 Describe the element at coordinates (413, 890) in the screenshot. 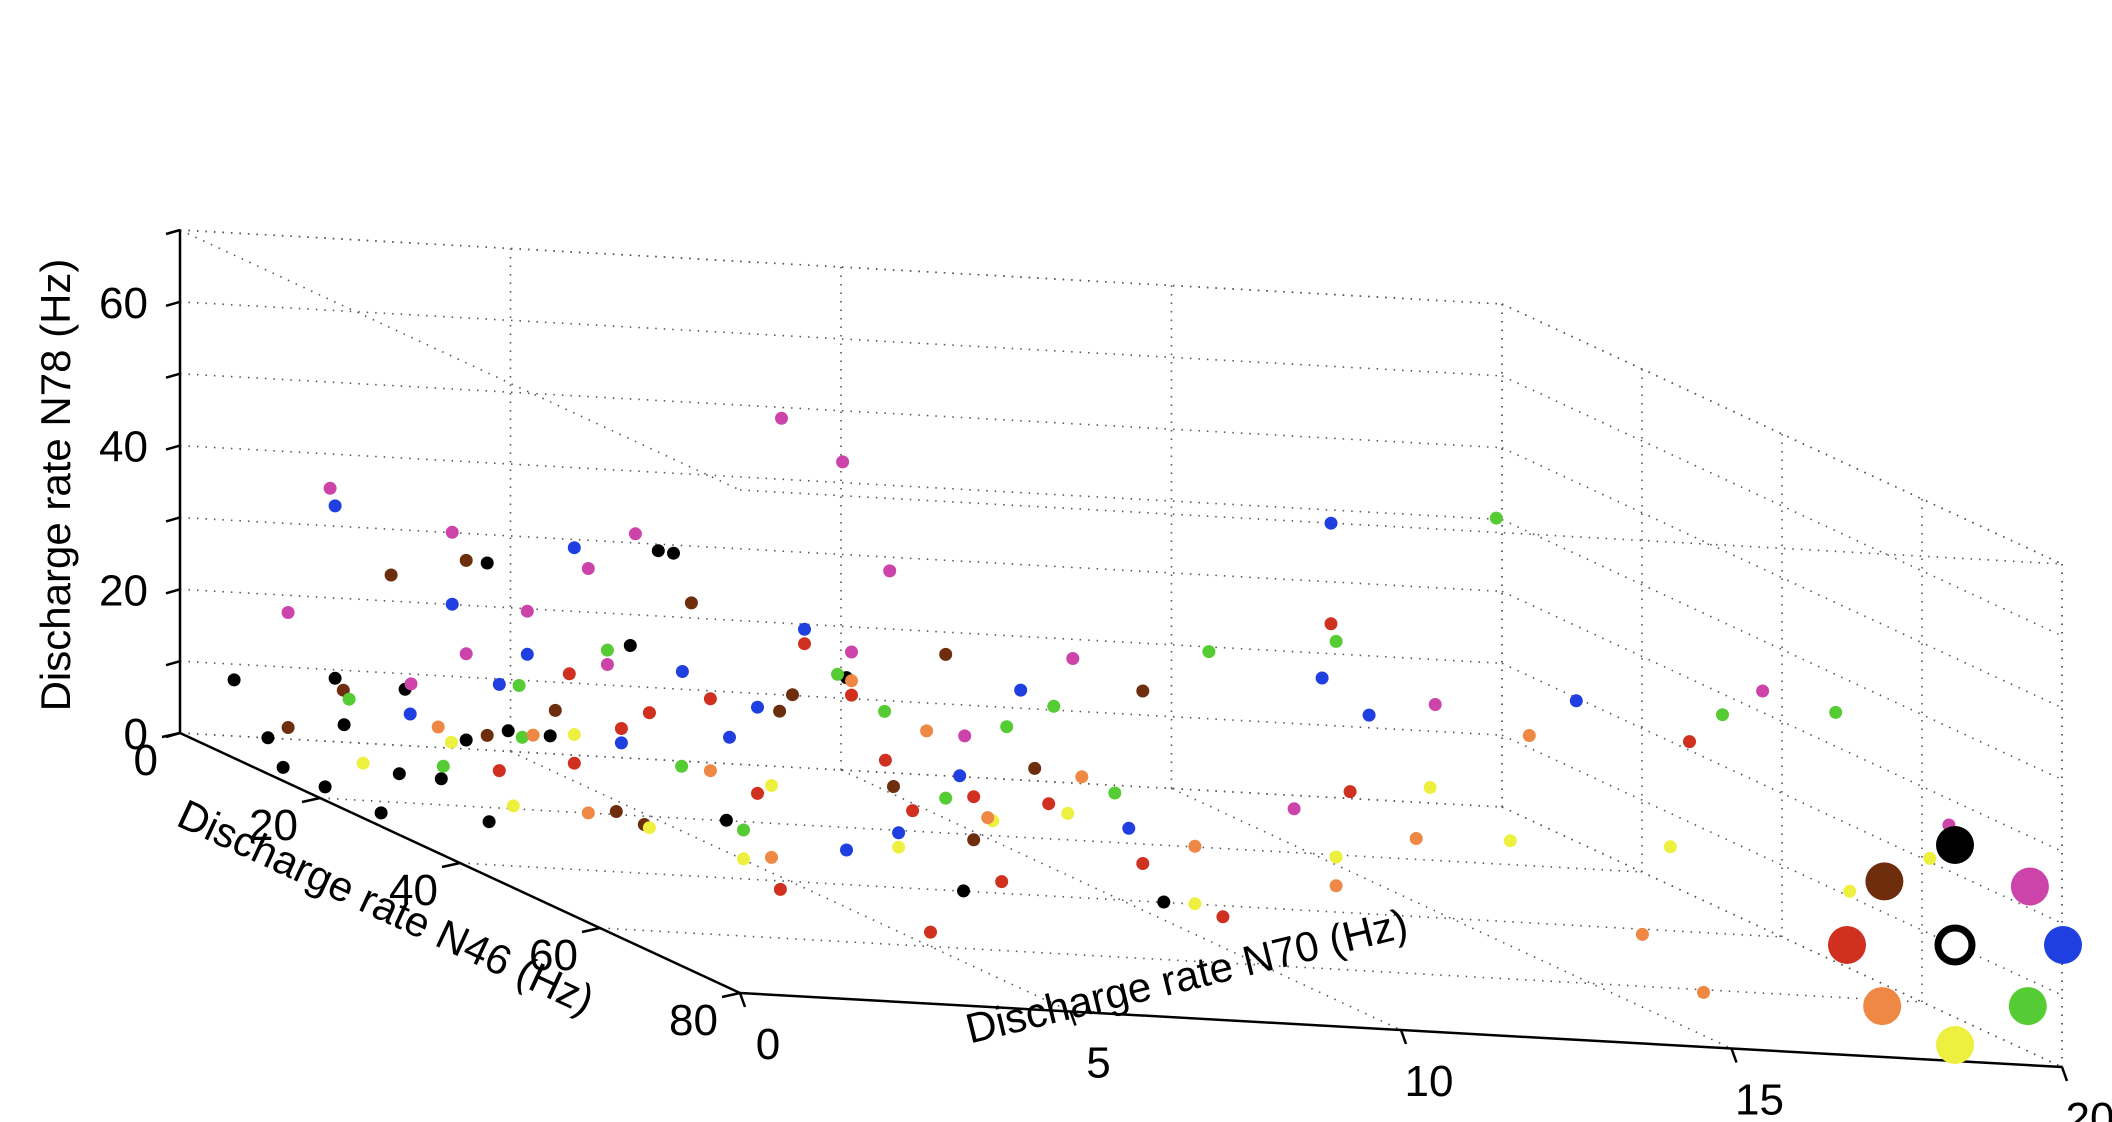

I see `x-tick-label: 40` at that location.